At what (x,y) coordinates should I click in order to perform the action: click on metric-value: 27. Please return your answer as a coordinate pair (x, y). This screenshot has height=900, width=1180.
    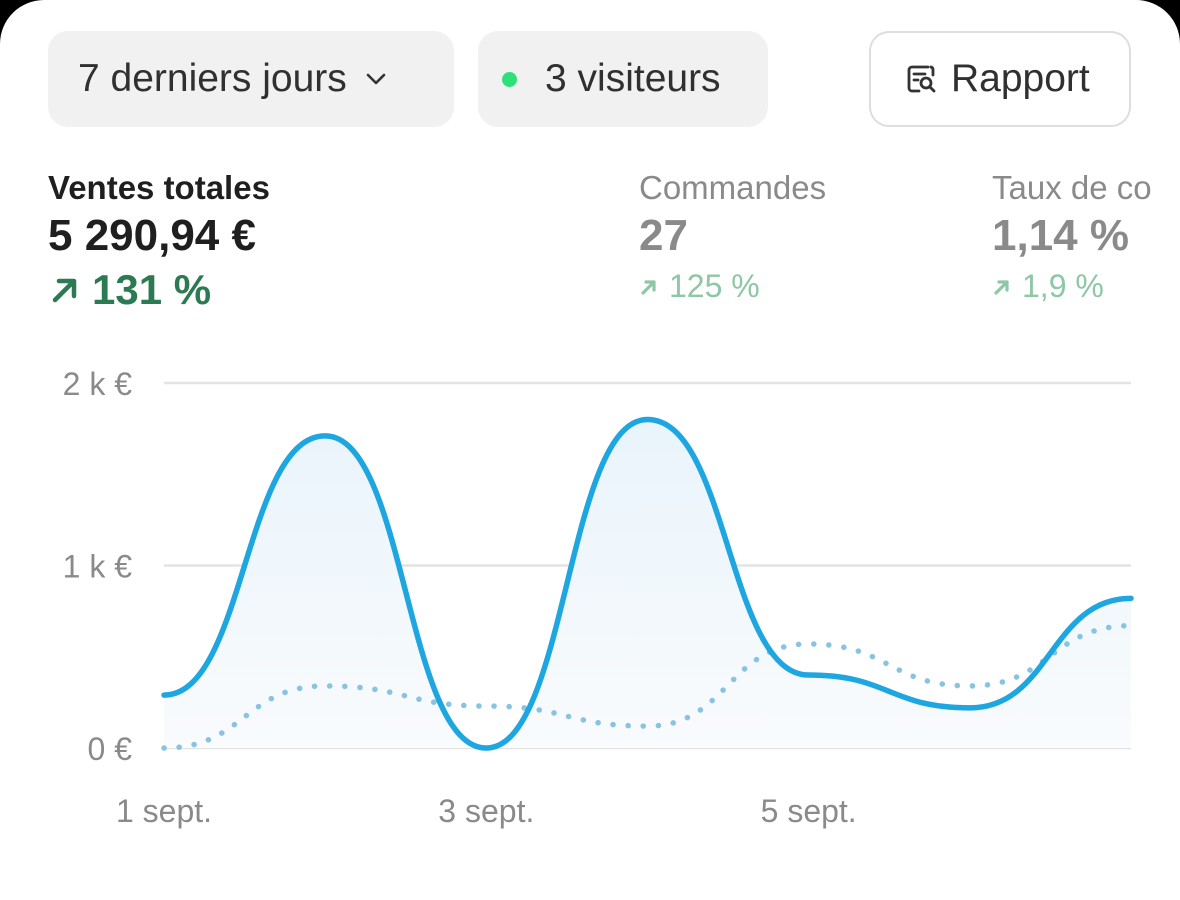
    Looking at the image, I should click on (663, 235).